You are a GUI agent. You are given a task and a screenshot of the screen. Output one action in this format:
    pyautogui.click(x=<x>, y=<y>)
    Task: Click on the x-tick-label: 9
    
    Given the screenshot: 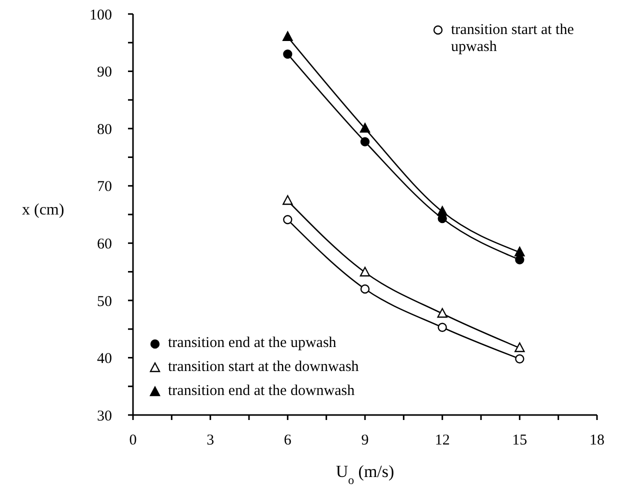 What is the action you would take?
    pyautogui.click(x=365, y=440)
    